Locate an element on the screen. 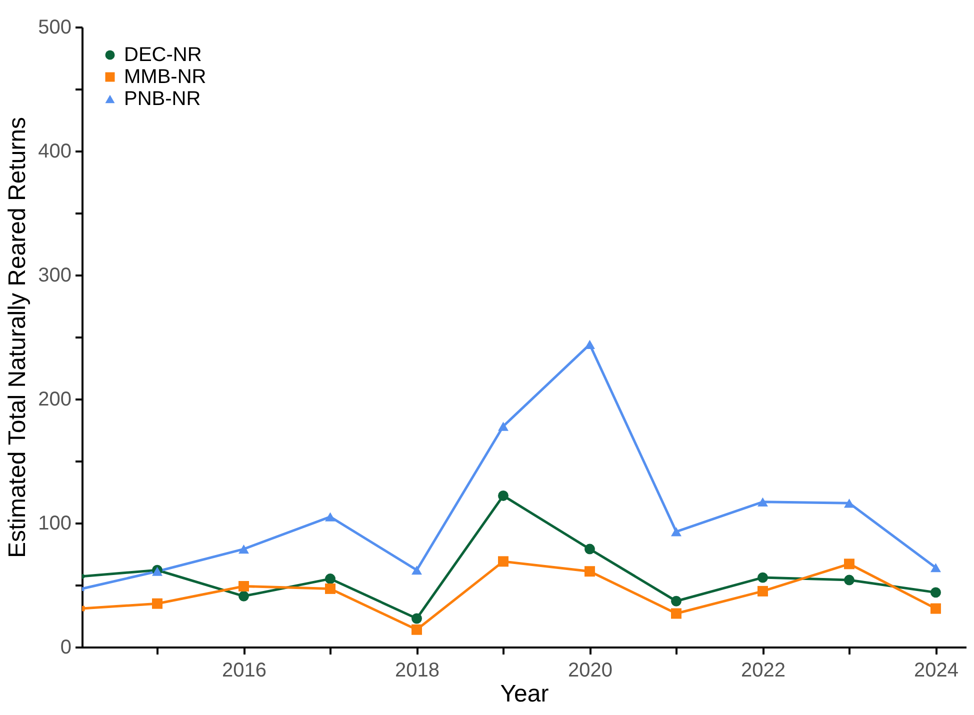  y-tick-label: 200 is located at coordinates (55, 399).